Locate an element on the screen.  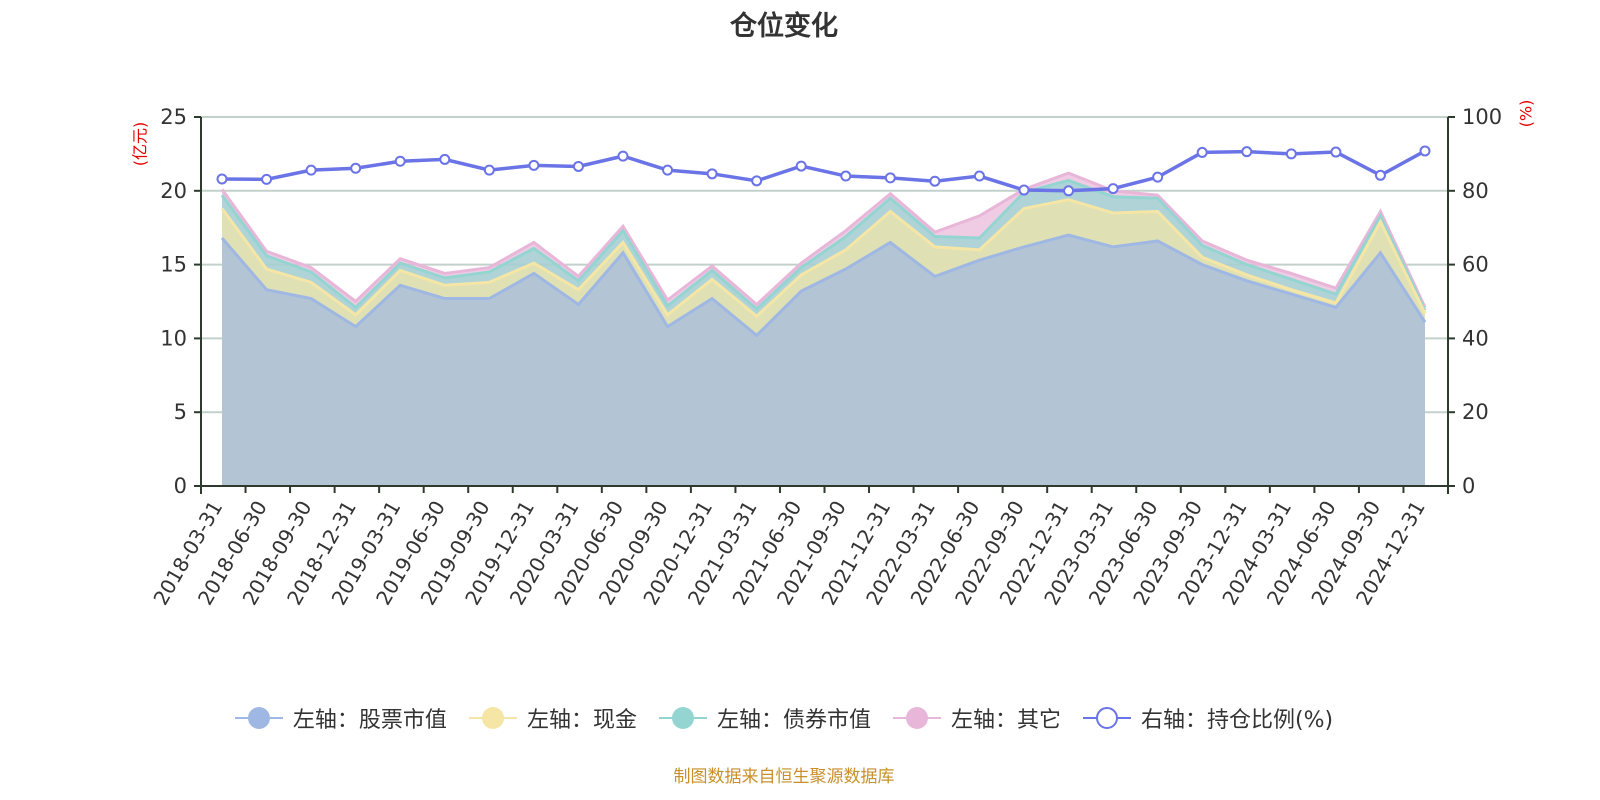
ratio-line-series is located at coordinates (823, 171).